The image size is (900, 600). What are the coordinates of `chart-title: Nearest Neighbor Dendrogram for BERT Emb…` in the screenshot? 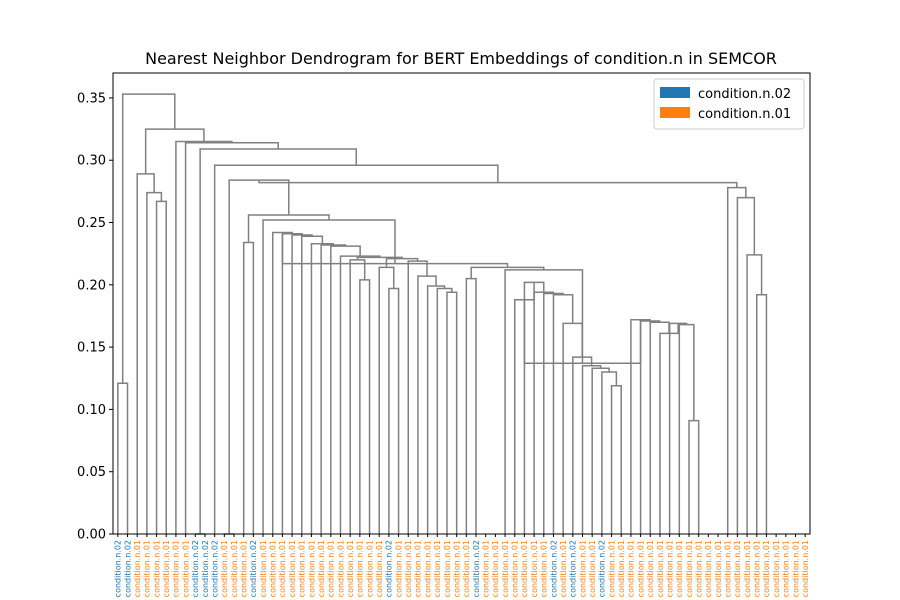 It's located at (461, 58).